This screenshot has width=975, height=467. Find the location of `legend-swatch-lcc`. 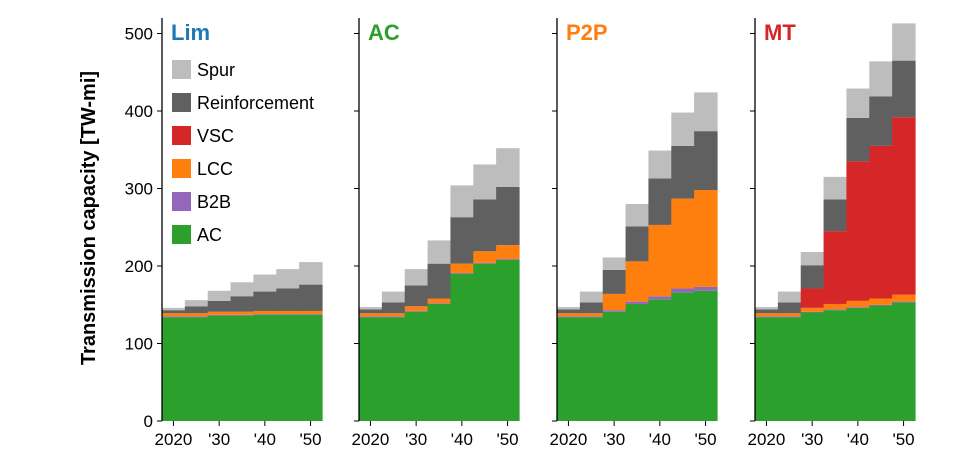

legend-swatch-lcc is located at coordinates (181, 168).